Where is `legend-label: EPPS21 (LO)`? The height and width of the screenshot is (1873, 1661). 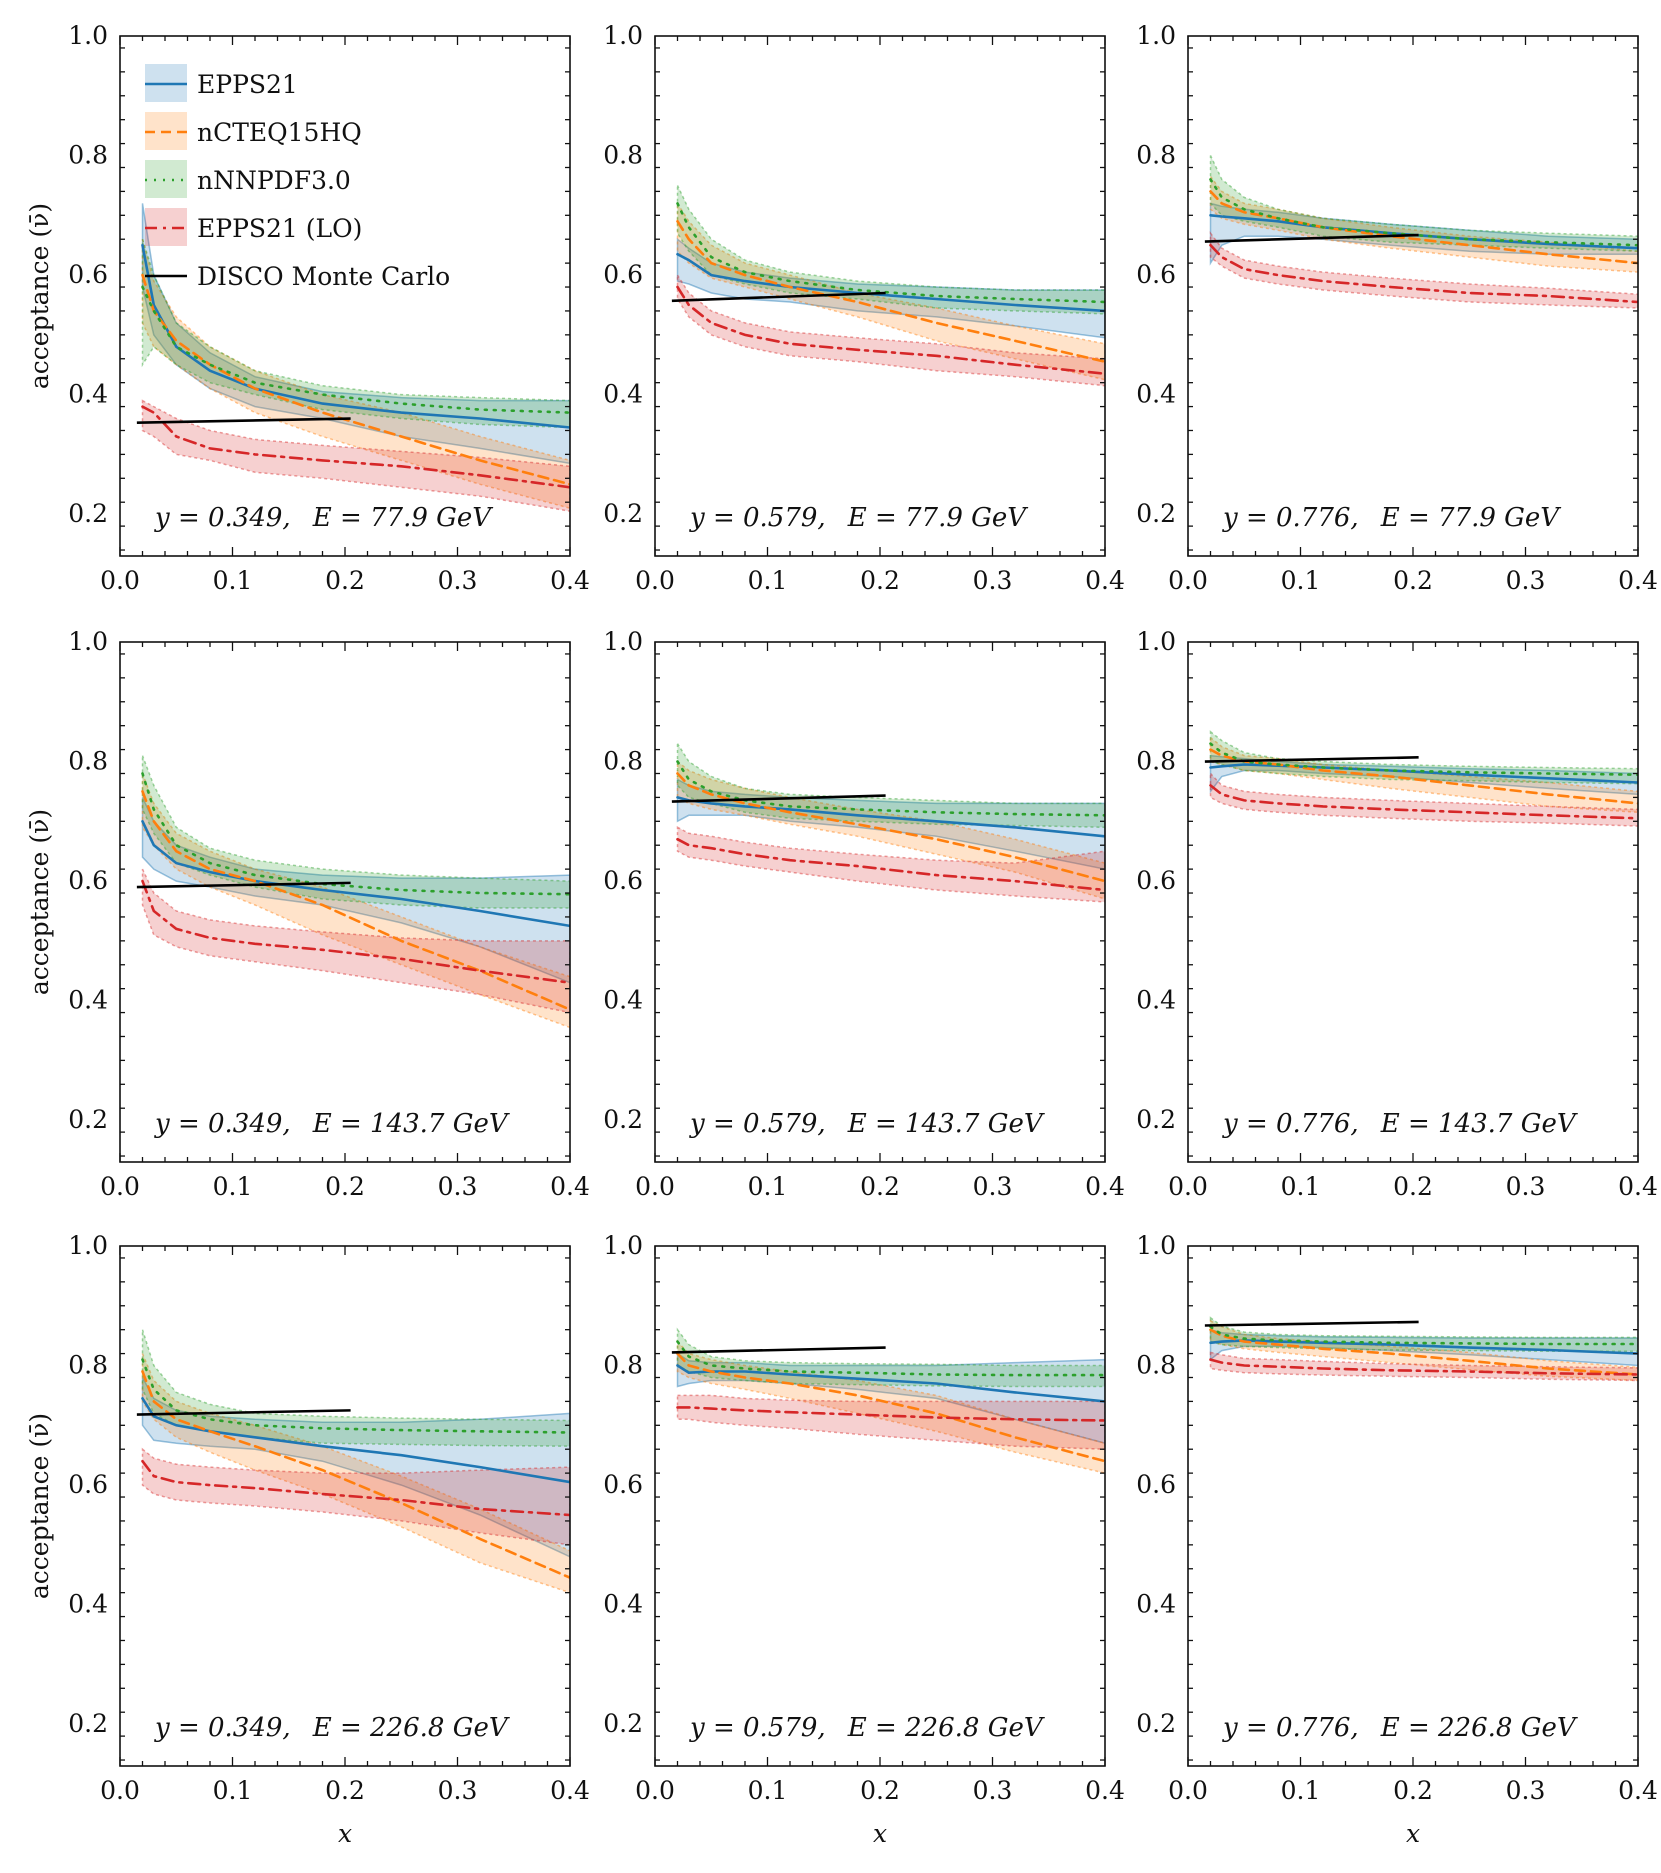
legend-label: EPPS21 (LO) is located at coordinates (279, 228).